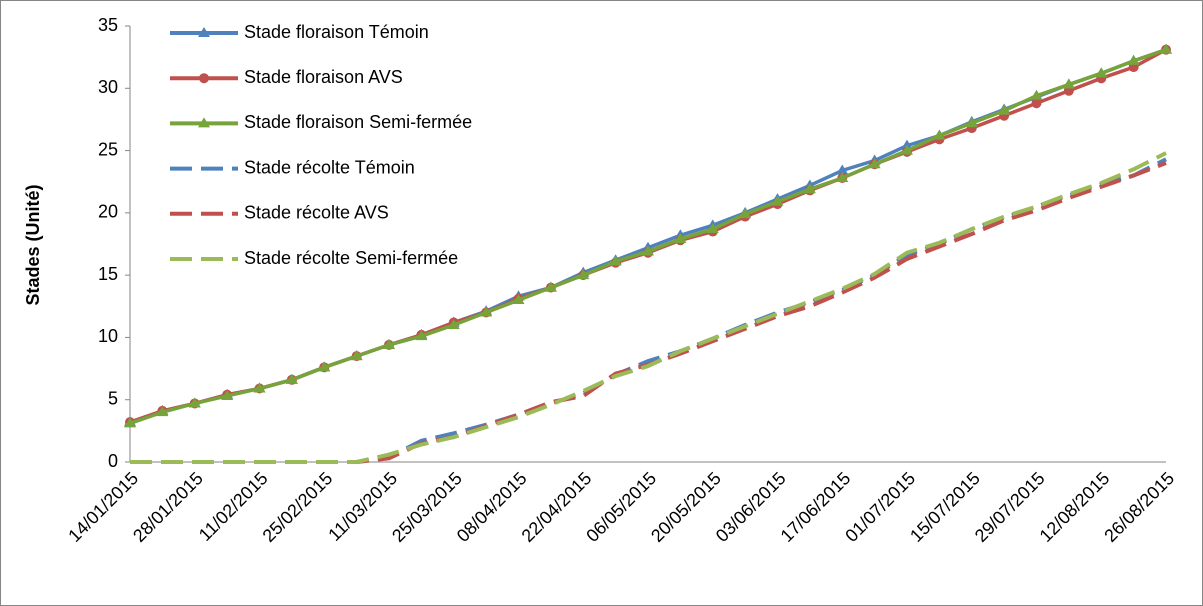  I want to click on y-tick-label: 35, so click(108, 25).